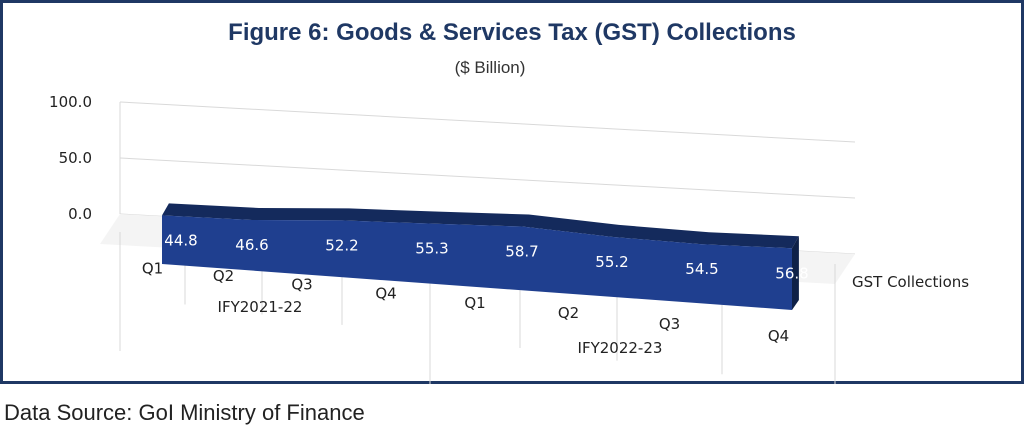  Describe the element at coordinates (75, 158) in the screenshot. I see `y-tick-label: 50.0` at that location.